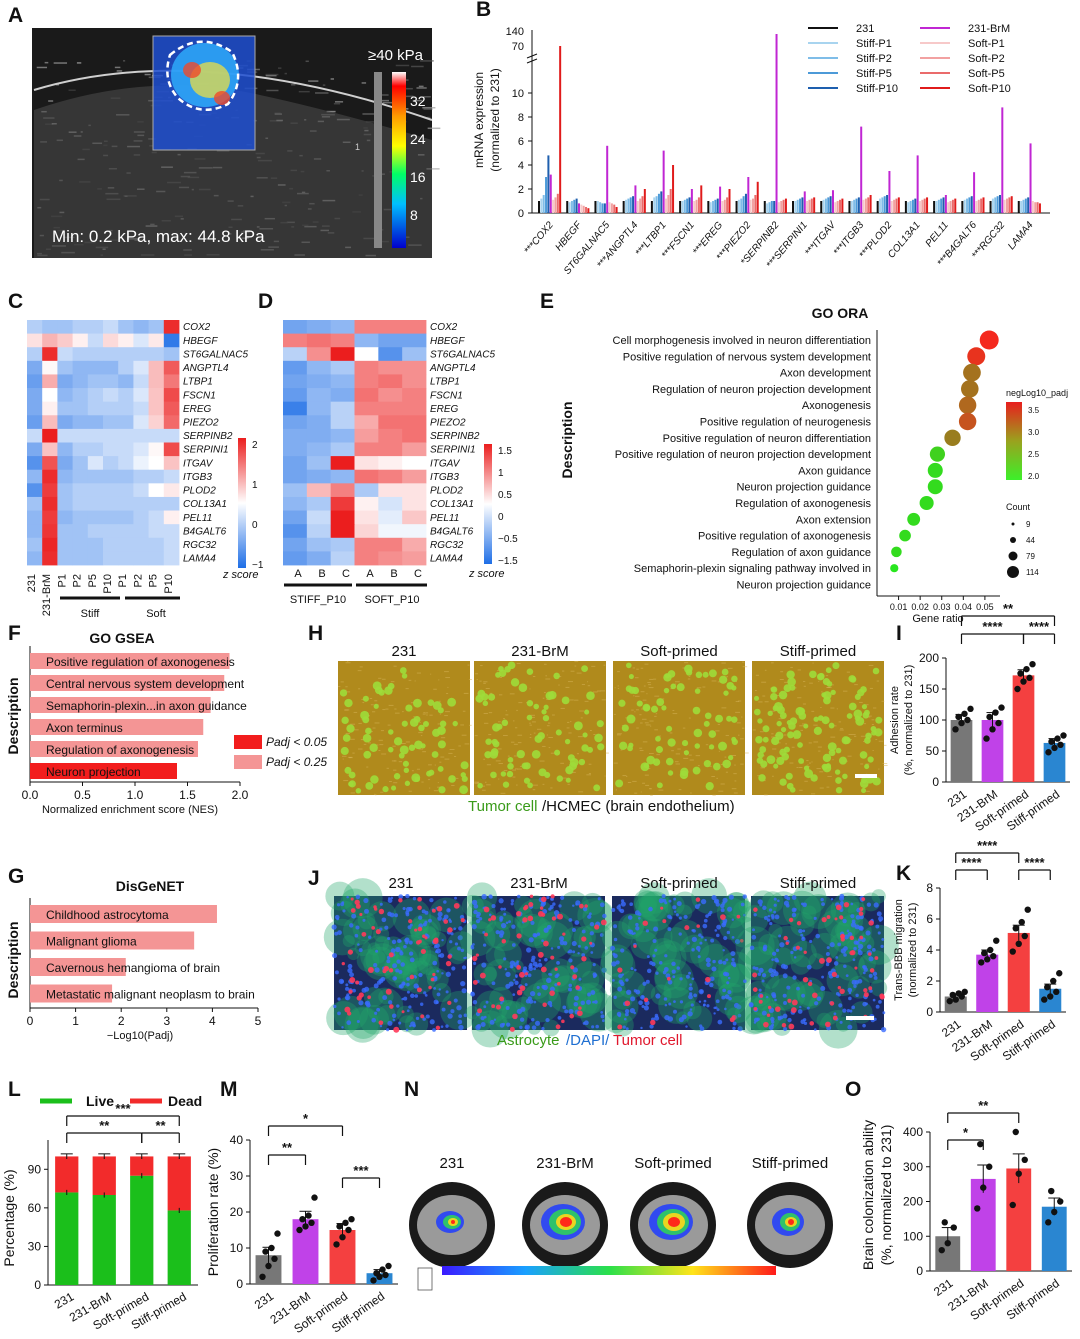 The width and height of the screenshot is (1080, 1339). What do you see at coordinates (508, 539) in the screenshot?
I see `colorbar-tick: −0.5` at bounding box center [508, 539].